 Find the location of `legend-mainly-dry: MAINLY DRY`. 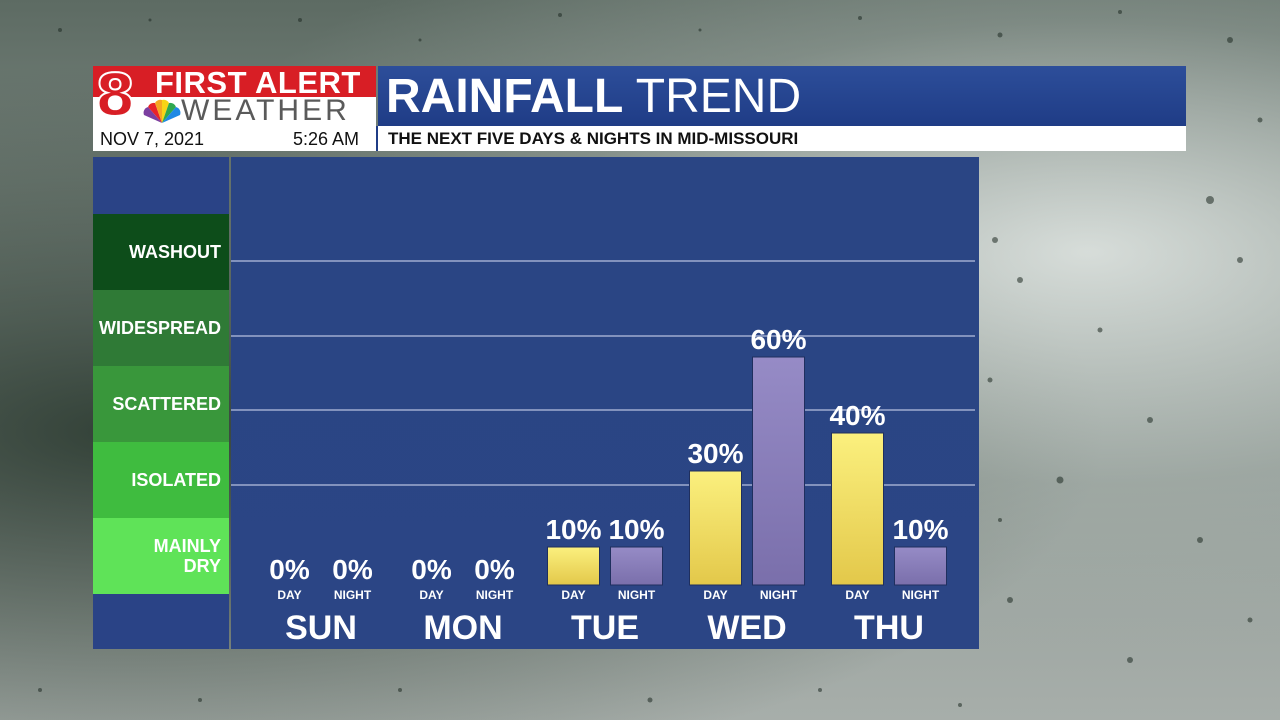

legend-mainly-dry: MAINLY DRY is located at coordinates (161, 556).